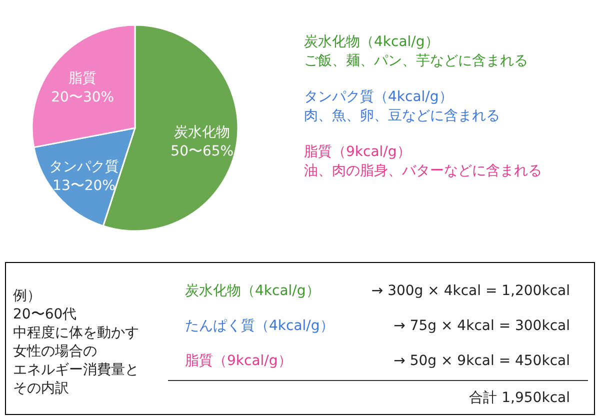 The height and width of the screenshot is (420, 600). I want to click on text: 女性の場合の, so click(55, 352).